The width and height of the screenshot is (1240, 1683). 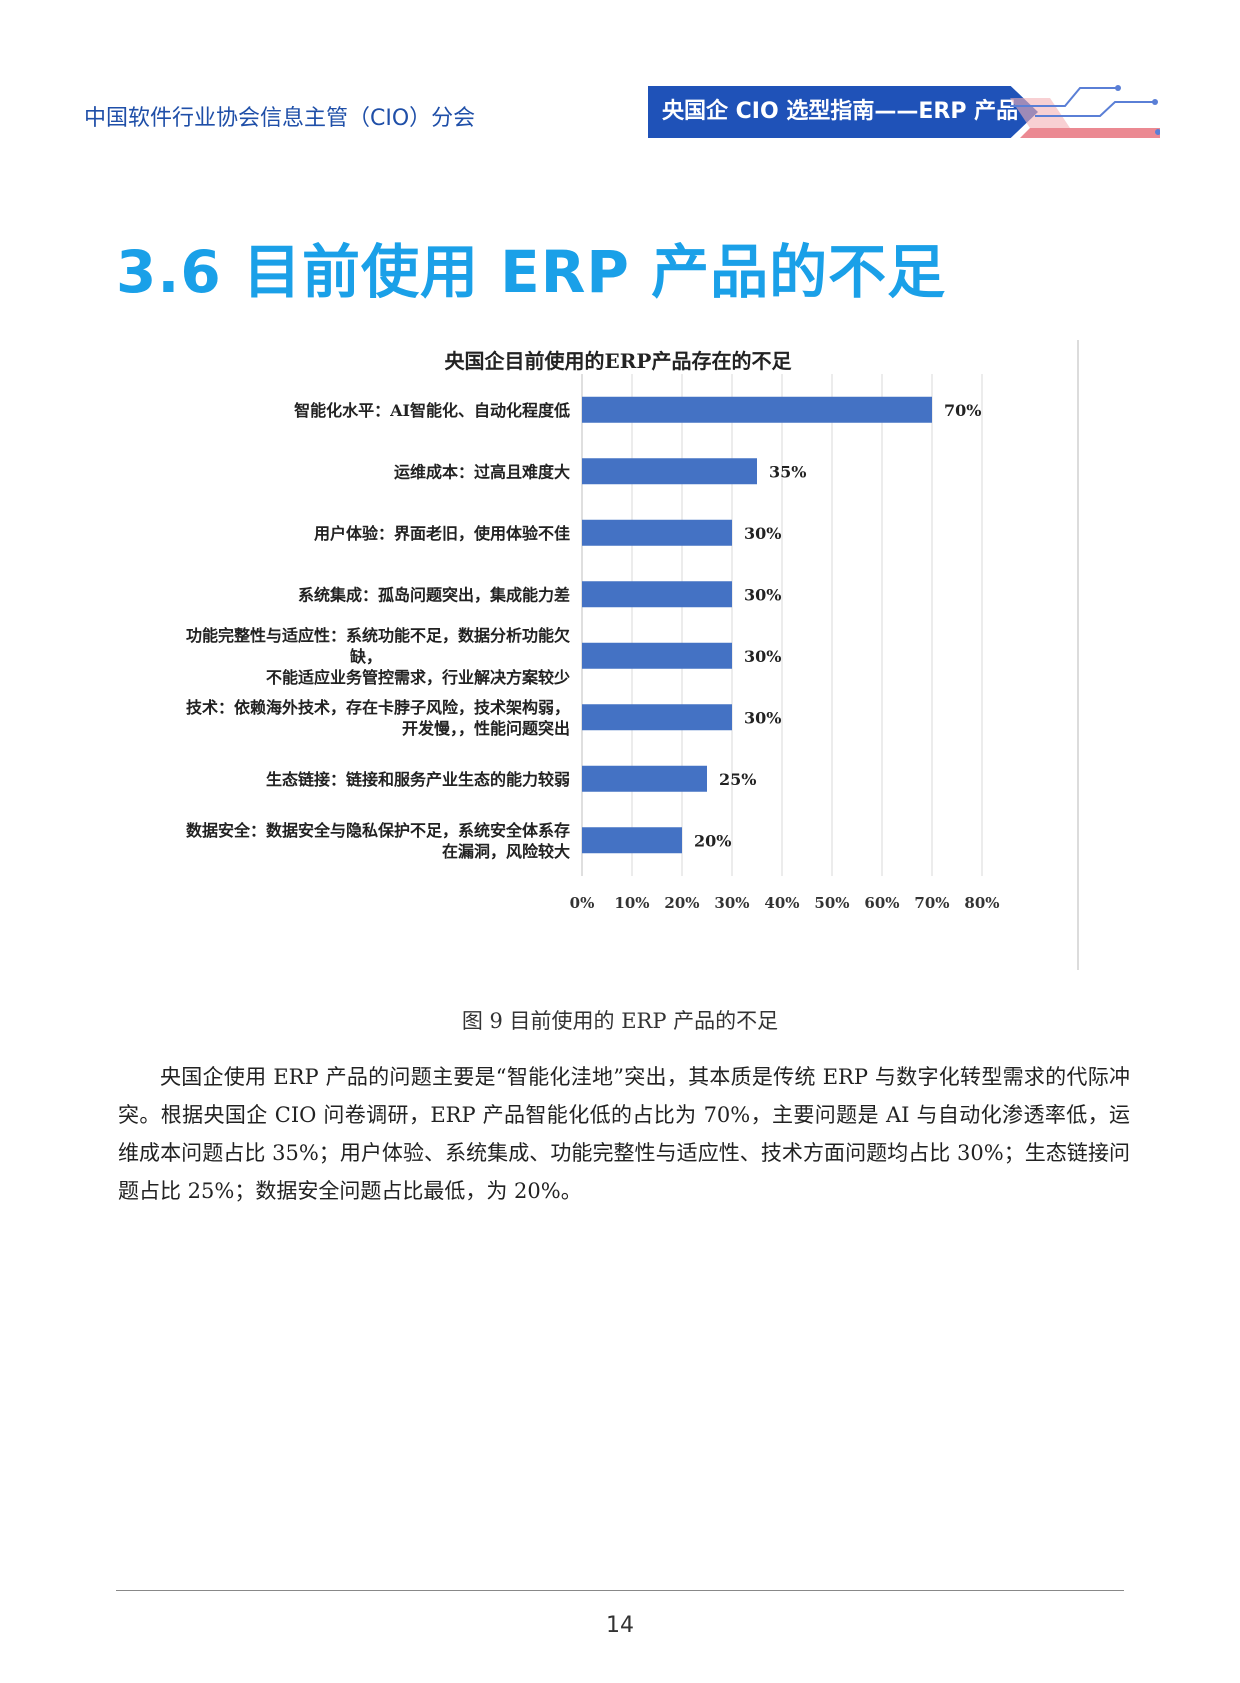 I want to click on figure-caption: 图 9 目前使用的 ERP 产品的不足, so click(x=620, y=1021).